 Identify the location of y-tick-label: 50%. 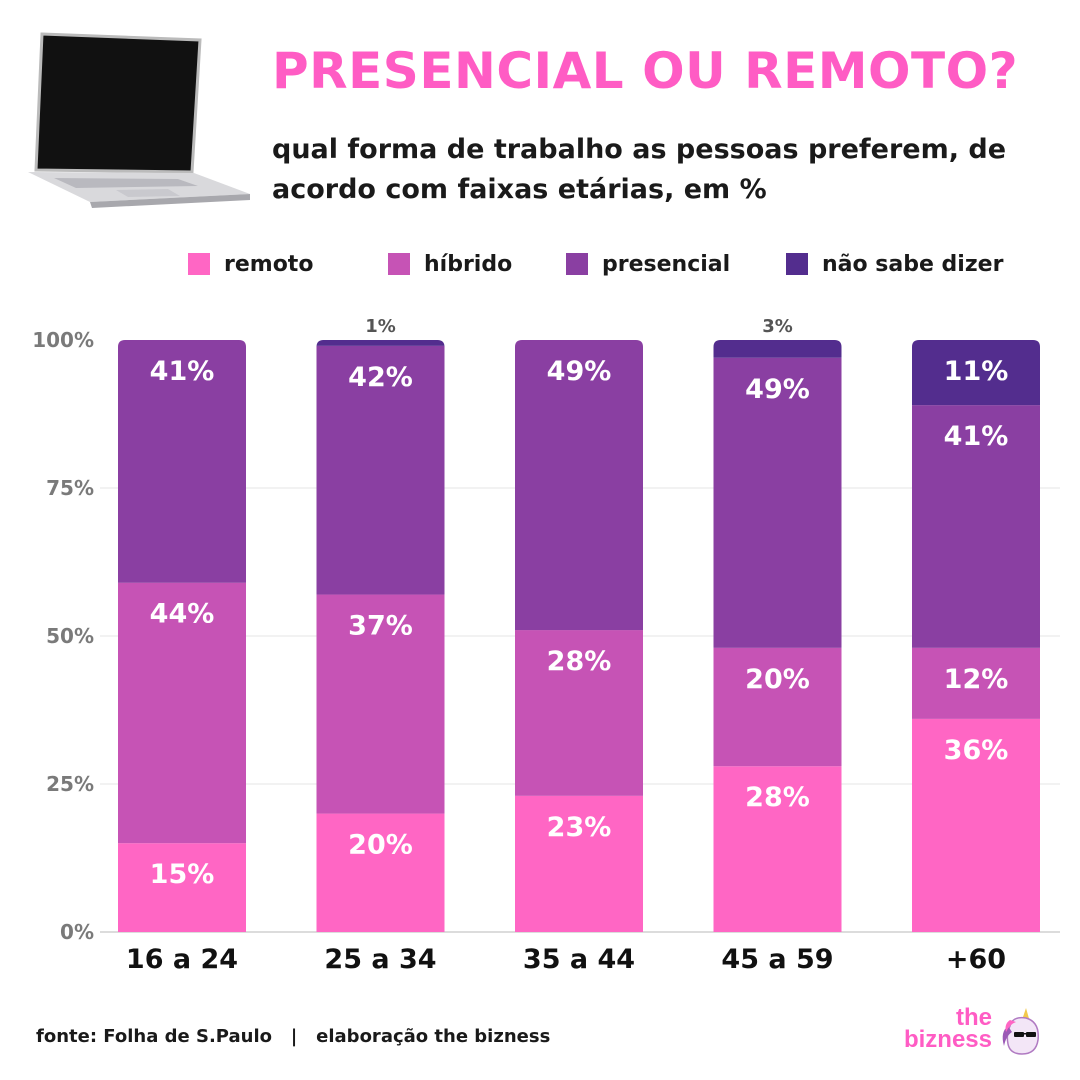
(70, 636).